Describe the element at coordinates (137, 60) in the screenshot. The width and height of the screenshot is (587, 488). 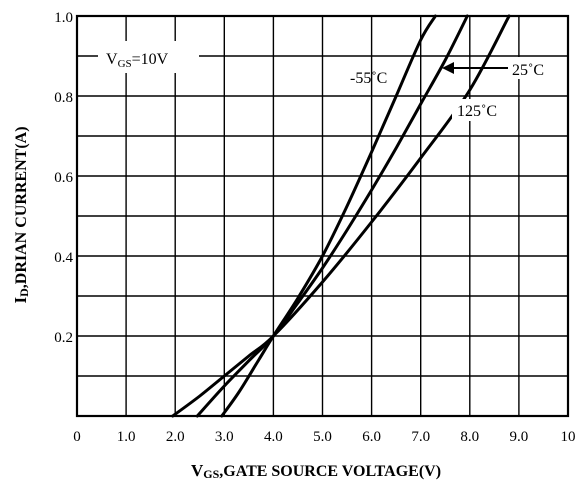
I see `annotation-vgs: VGS=10V` at that location.